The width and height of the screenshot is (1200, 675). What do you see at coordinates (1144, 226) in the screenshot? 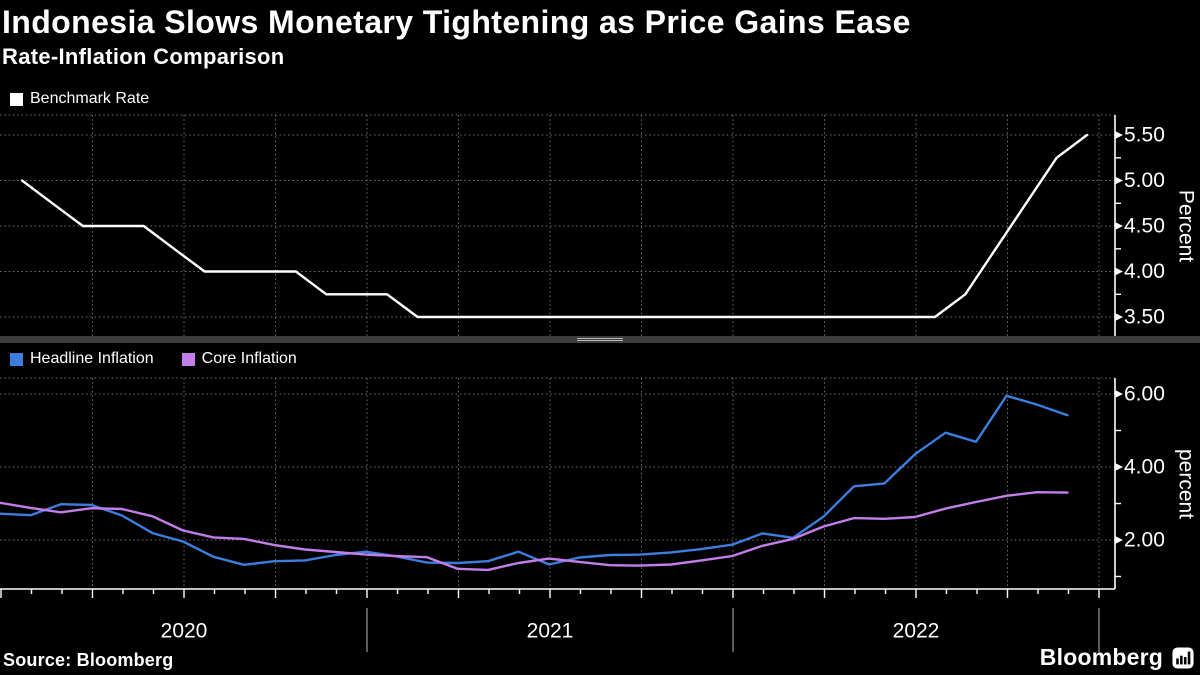
I see `y-tick-label: 4.50` at bounding box center [1144, 226].